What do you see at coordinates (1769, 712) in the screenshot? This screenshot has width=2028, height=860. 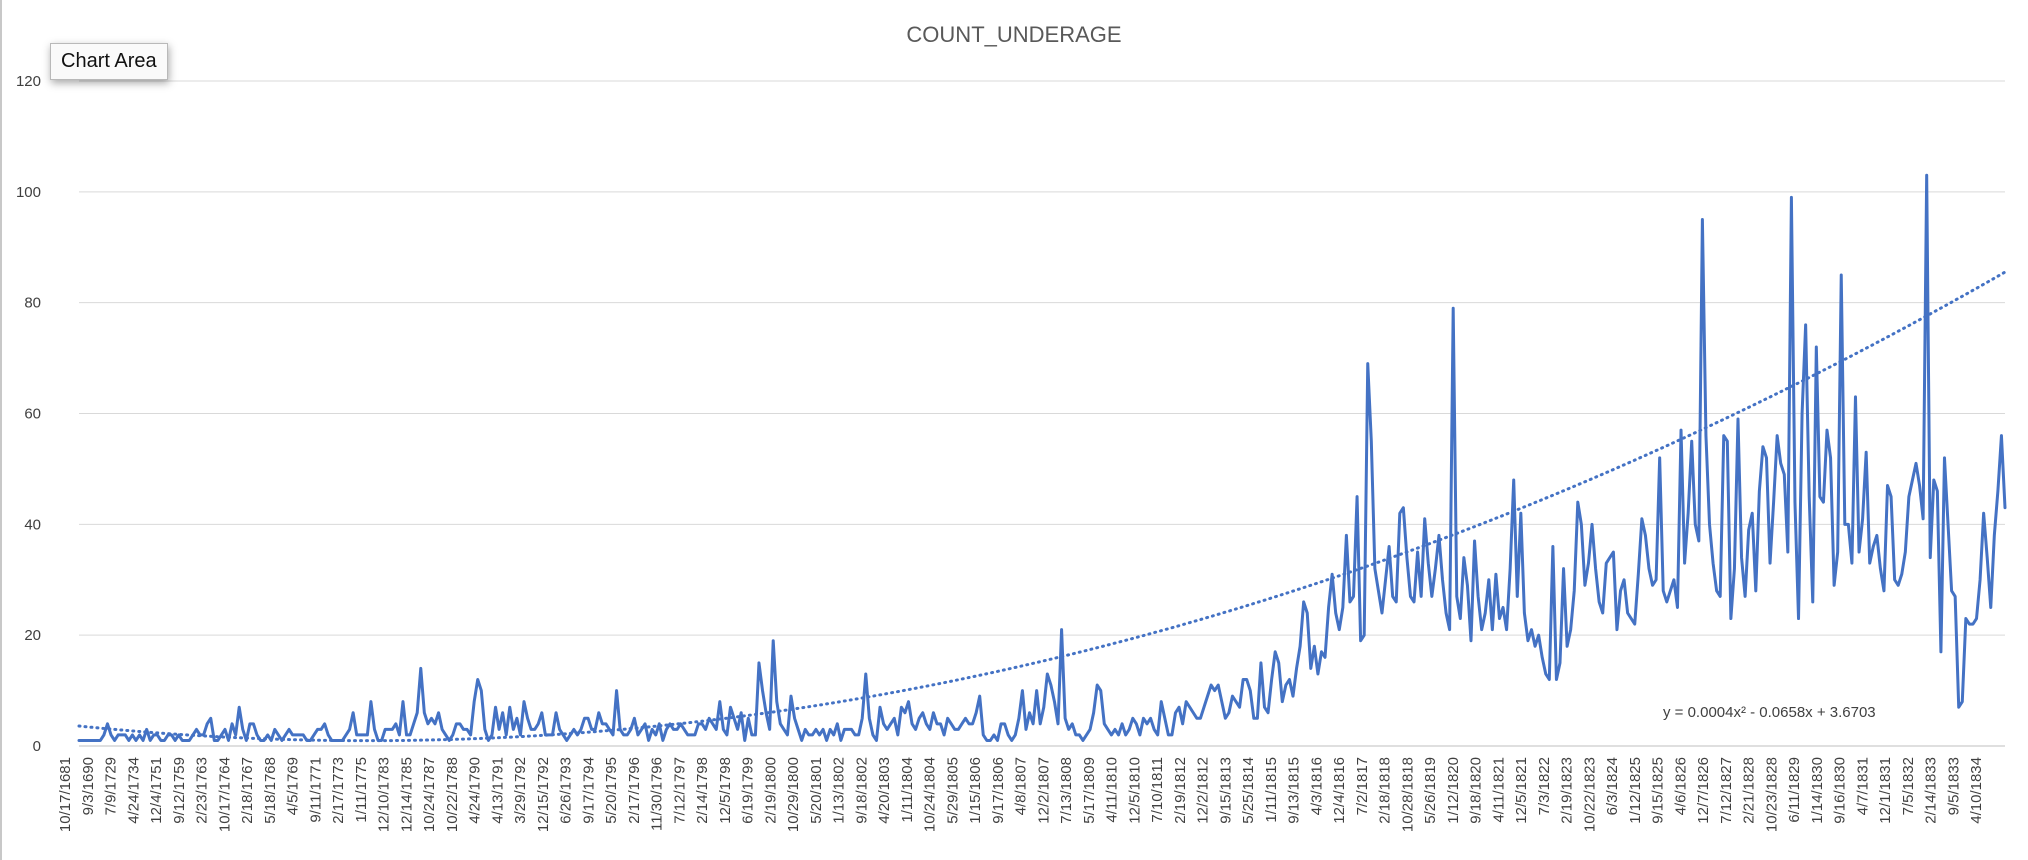 I see `trendline-equation: y = 0.0004x² - 0.0658x + 3.6703` at bounding box center [1769, 712].